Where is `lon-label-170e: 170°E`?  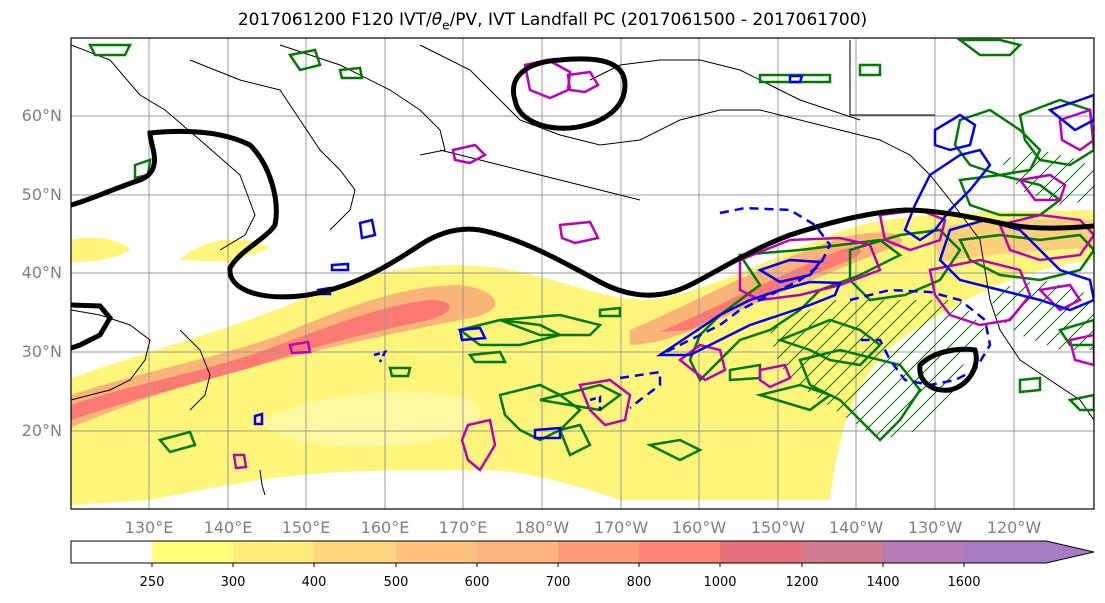 lon-label-170e: 170°E is located at coordinates (463, 527).